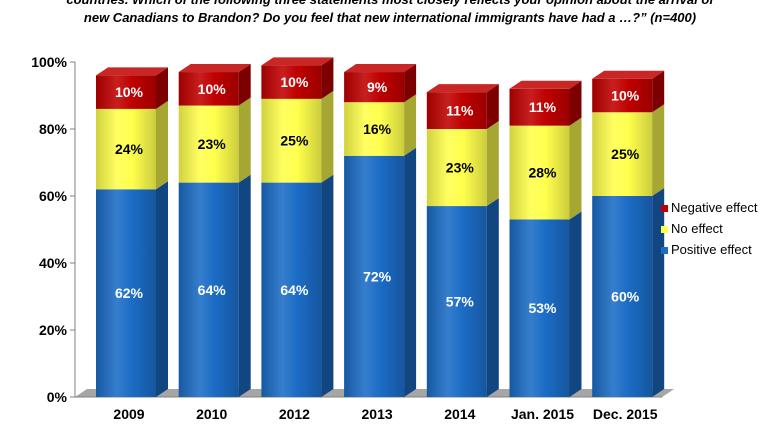 The height and width of the screenshot is (439, 780). What do you see at coordinates (377, 87) in the screenshot?
I see `bar-segment-label: 9%` at bounding box center [377, 87].